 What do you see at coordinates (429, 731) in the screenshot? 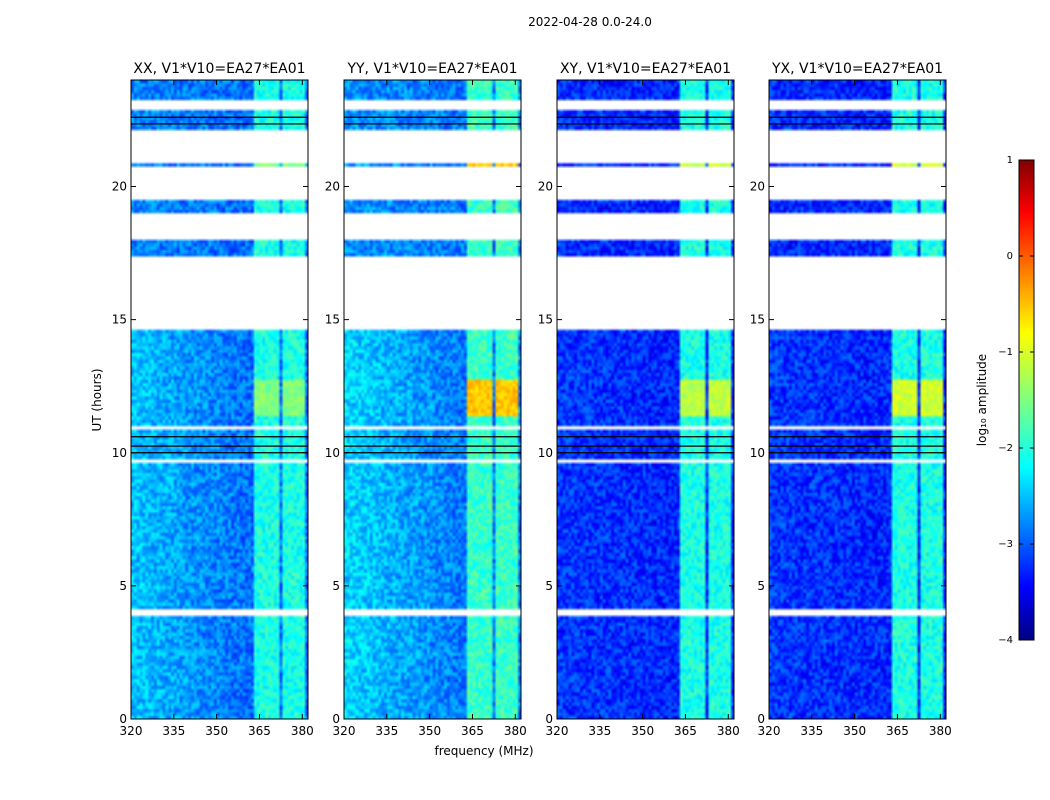
I see `x-tick-label-1-2: 350` at bounding box center [429, 731].